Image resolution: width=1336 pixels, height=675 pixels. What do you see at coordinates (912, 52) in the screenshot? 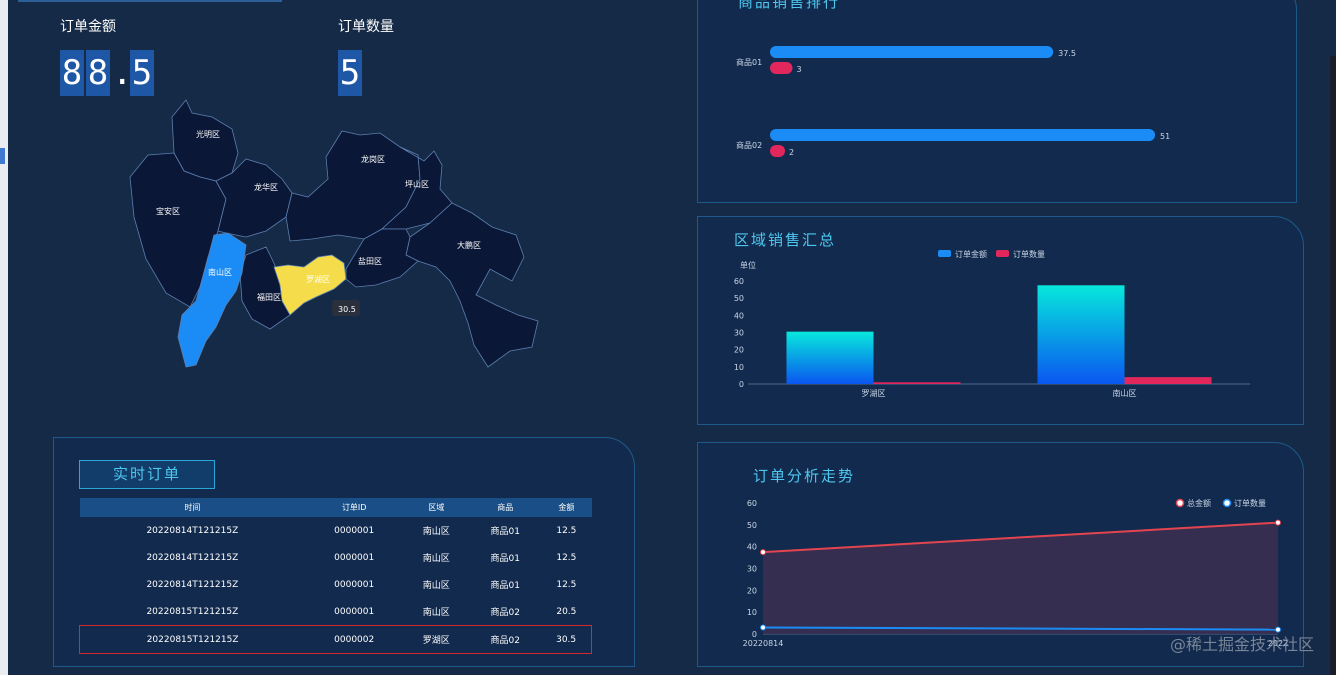
I see `ranking-amount-bar` at bounding box center [912, 52].